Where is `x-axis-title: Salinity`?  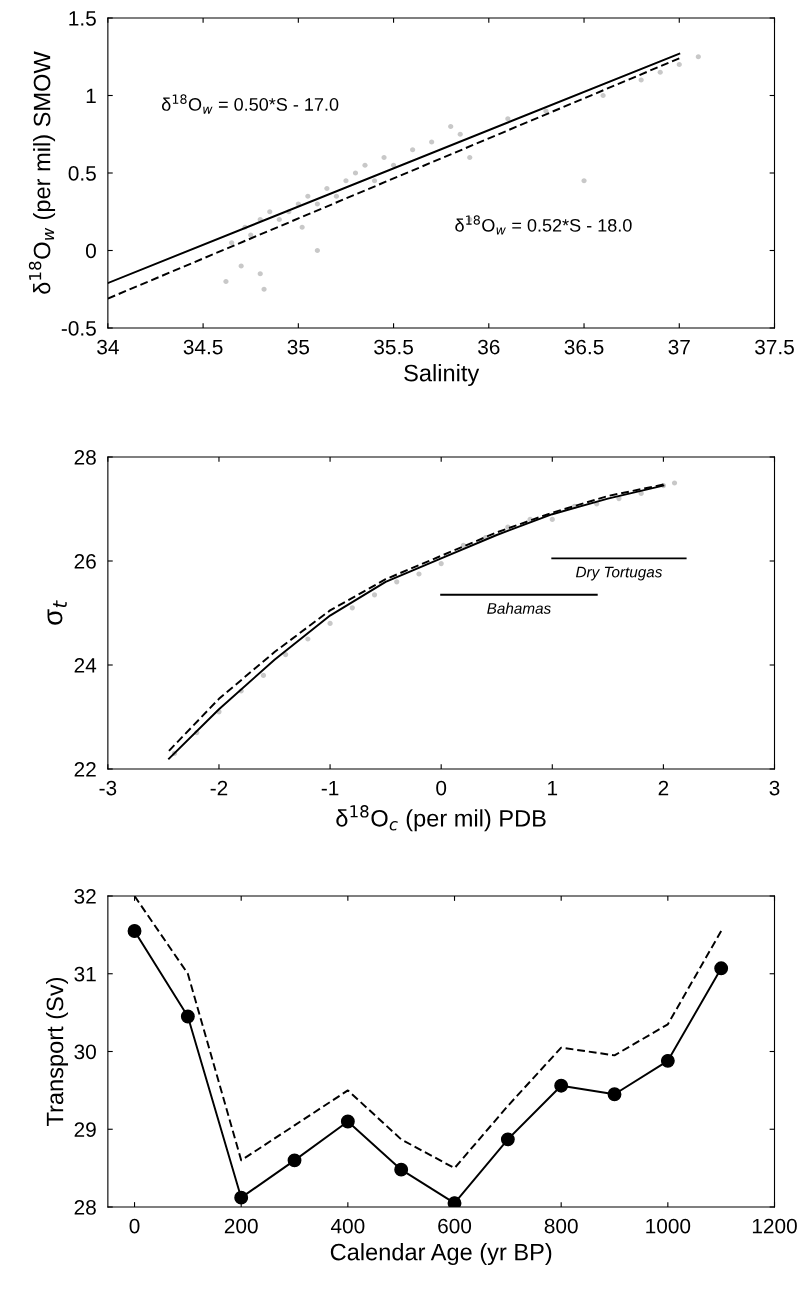
x-axis-title: Salinity is located at coordinates (442, 375).